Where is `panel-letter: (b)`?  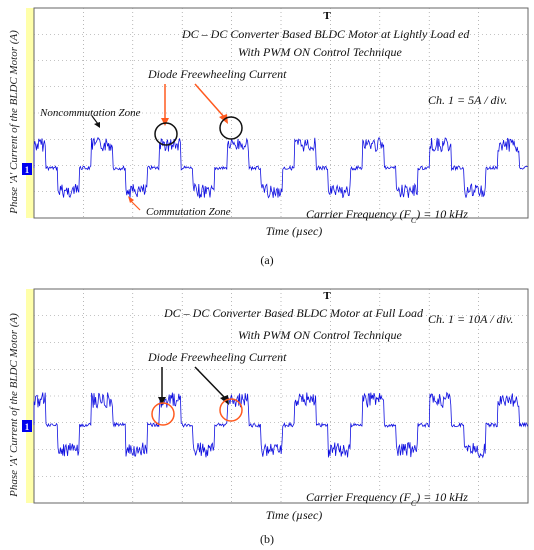
panel-letter: (b) is located at coordinates (267, 539).